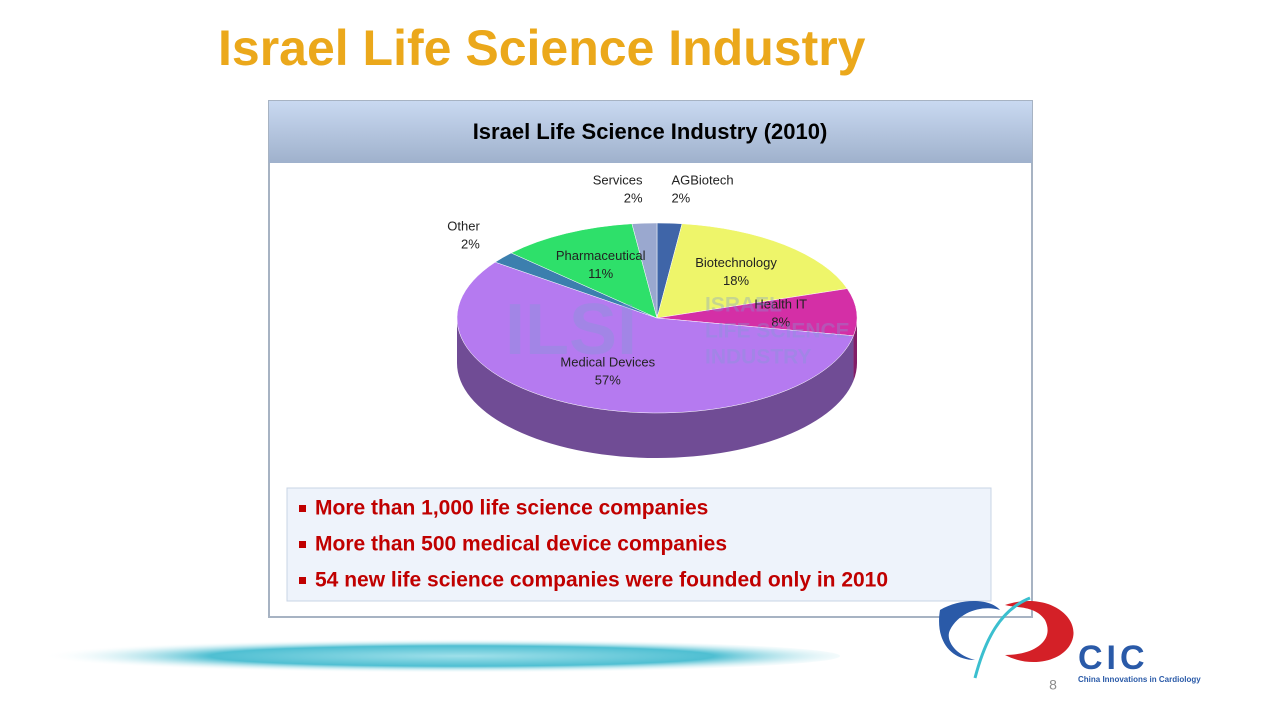  What do you see at coordinates (600, 273) in the screenshot?
I see `slice-value-label: 11%` at bounding box center [600, 273].